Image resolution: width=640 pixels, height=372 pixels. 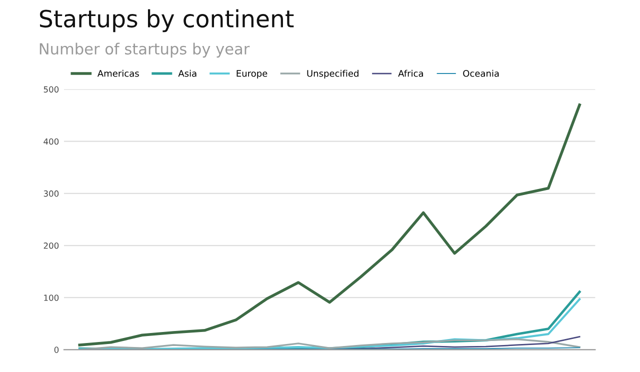 What do you see at coordinates (56, 349) in the screenshot?
I see `y-tick-label: 0` at bounding box center [56, 349].